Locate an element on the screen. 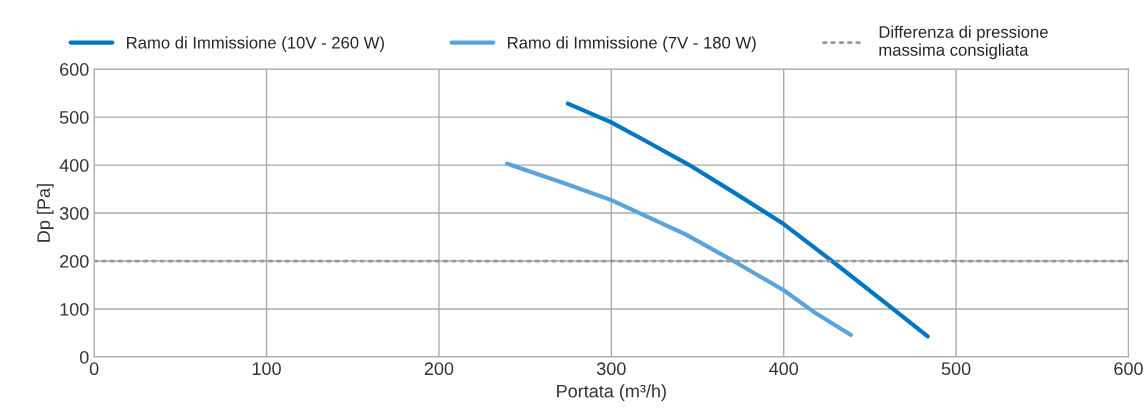 This screenshot has width=1148, height=419. x-tick-label: 500 is located at coordinates (956, 369).